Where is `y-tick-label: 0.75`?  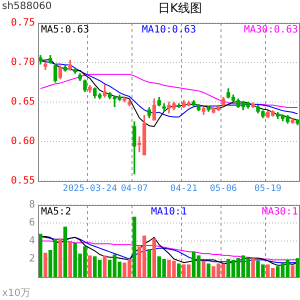
y-tick-label: 0.75 is located at coordinates (22, 23).